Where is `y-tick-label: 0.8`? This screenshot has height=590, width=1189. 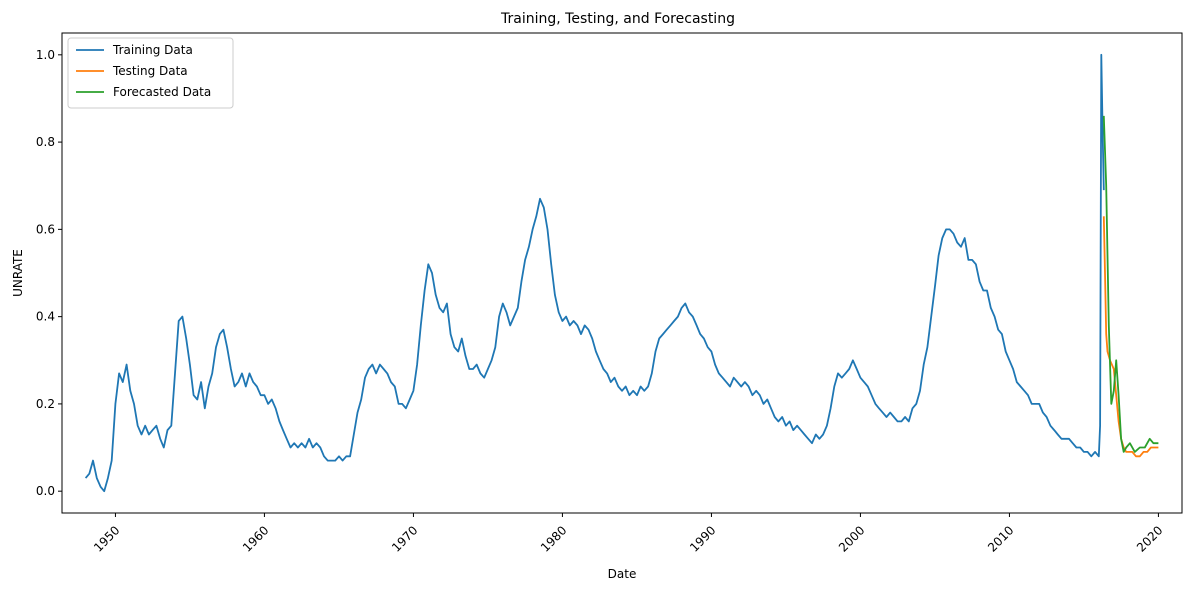
y-tick-label: 0.8 is located at coordinates (45, 142).